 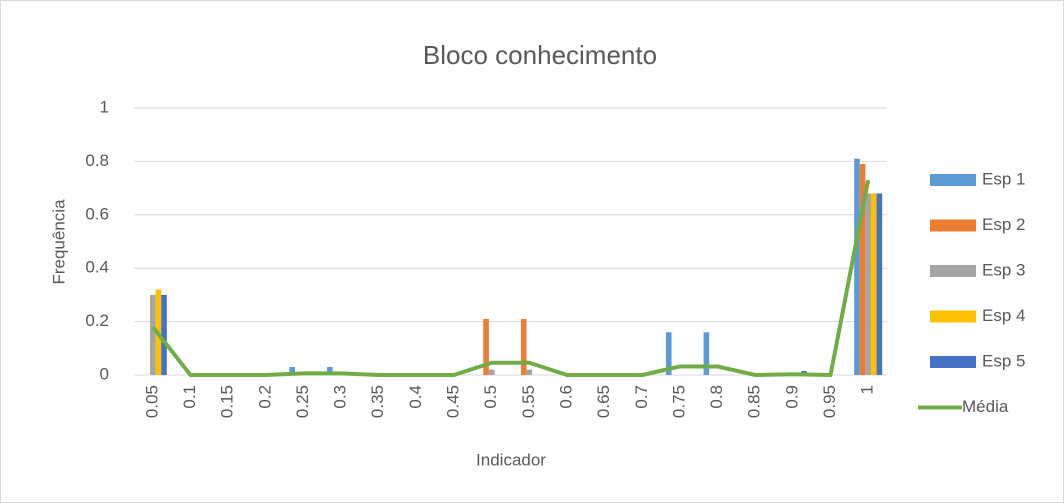 I want to click on x-tick-label: 0.65, so click(x=603, y=401).